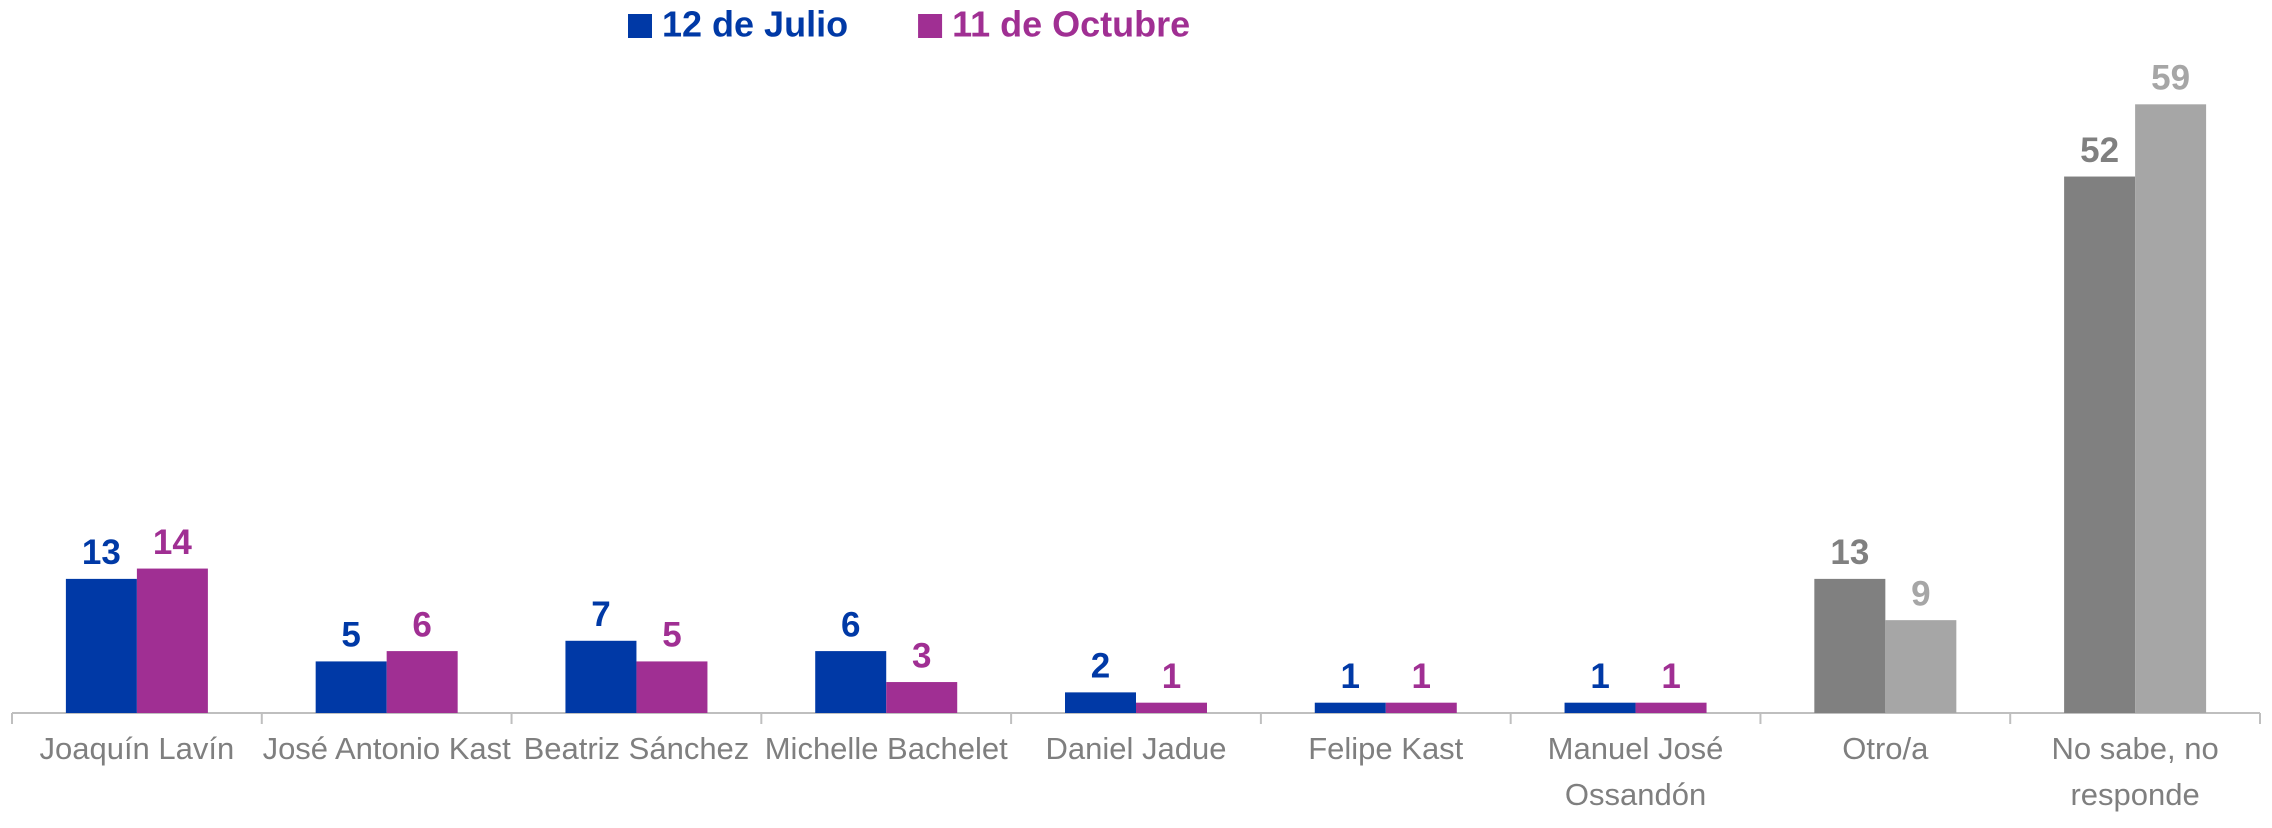  What do you see at coordinates (1136, 748) in the screenshot?
I see `x-tick-label: Daniel Jadue` at bounding box center [1136, 748].